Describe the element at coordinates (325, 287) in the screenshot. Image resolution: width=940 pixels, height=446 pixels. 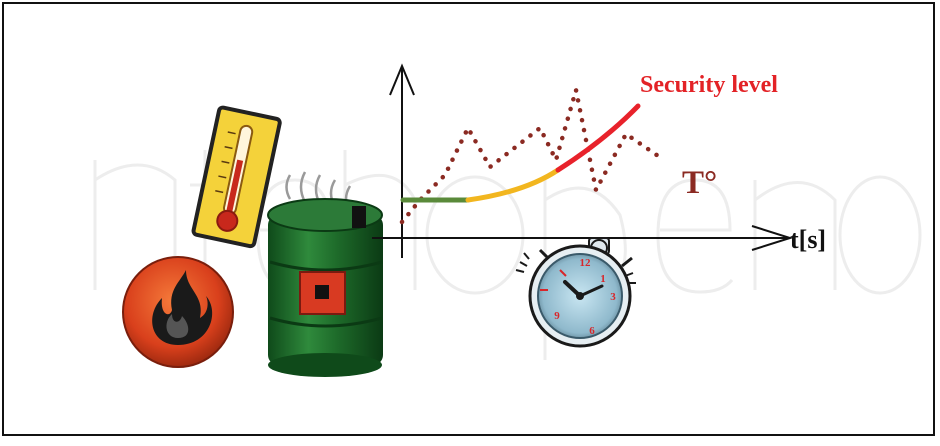
I see `barrel-icon` at that location.